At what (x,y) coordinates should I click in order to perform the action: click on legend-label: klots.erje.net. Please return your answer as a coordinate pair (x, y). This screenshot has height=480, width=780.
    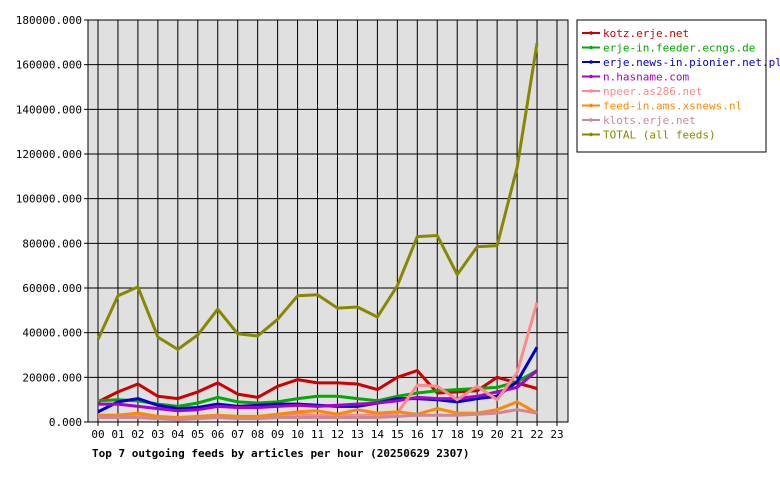
    Looking at the image, I should click on (649, 120).